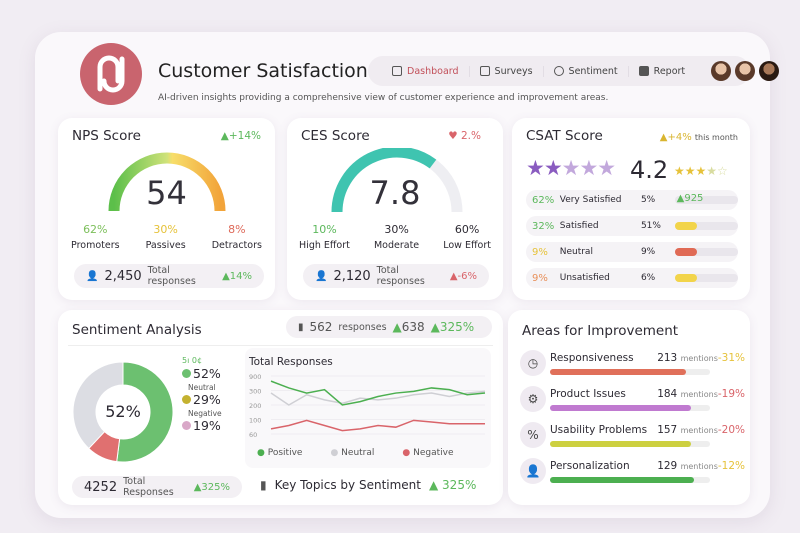  I want to click on nav-report: Report, so click(662, 71).